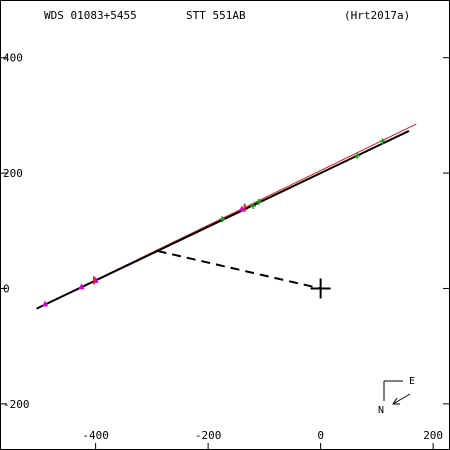 The width and height of the screenshot is (450, 450). What do you see at coordinates (90, 15) in the screenshot?
I see `wds-designation: WDS 01083+5455` at bounding box center [90, 15].